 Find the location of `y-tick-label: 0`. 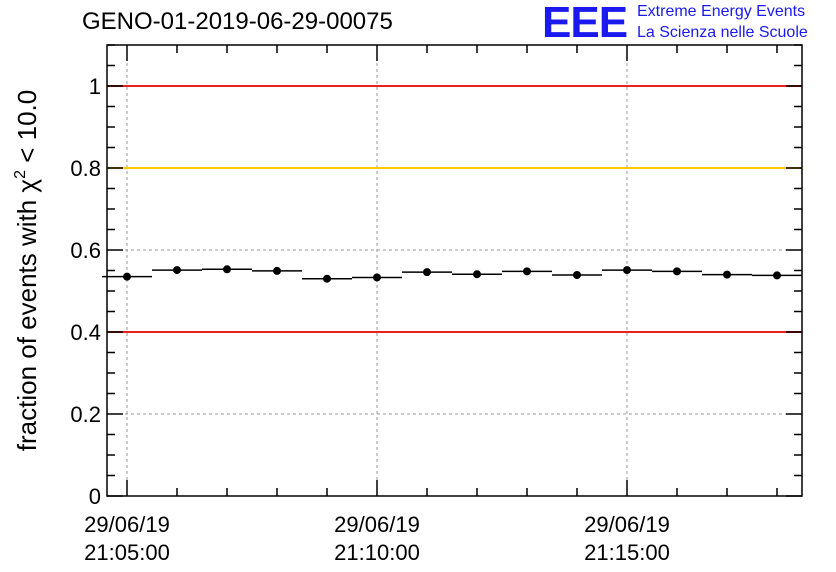

y-tick-label: 0 is located at coordinates (95, 496).